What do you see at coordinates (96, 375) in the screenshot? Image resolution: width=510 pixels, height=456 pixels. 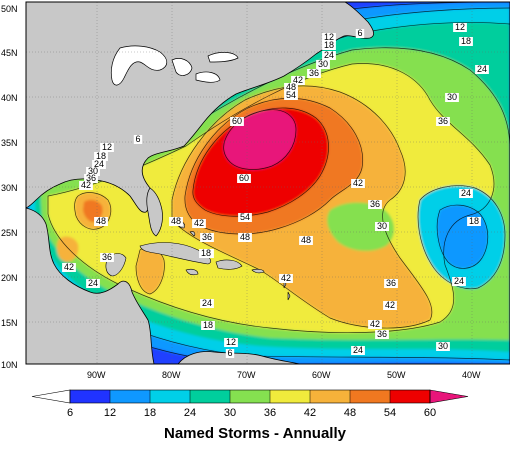 I see `lon-label: 90W` at bounding box center [96, 375].